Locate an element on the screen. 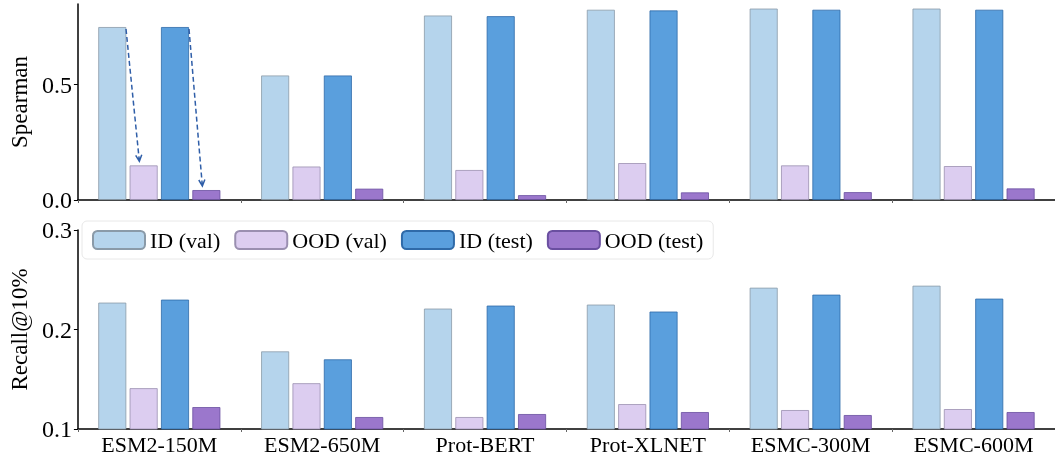  x-tick-label: Prot-XLNET is located at coordinates (648, 444).